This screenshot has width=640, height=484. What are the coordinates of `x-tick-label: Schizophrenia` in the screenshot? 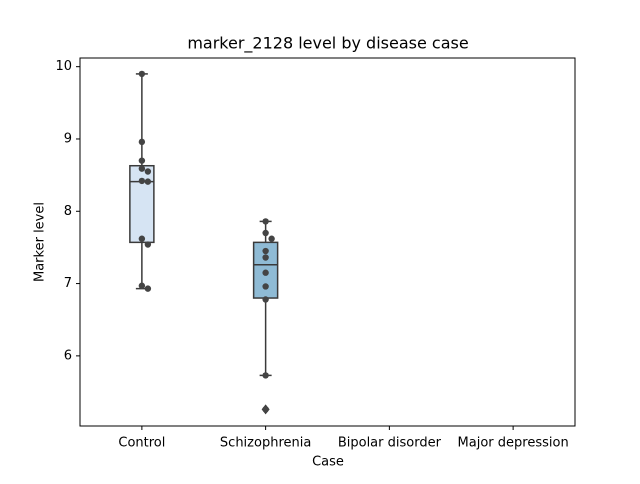 It's located at (265, 443).